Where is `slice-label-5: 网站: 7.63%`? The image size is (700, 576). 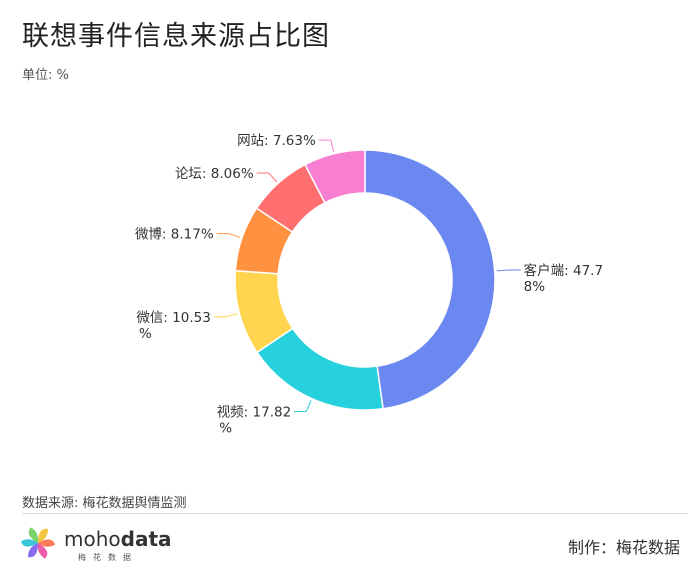 slice-label-5: 网站: 7.63% is located at coordinates (276, 141).